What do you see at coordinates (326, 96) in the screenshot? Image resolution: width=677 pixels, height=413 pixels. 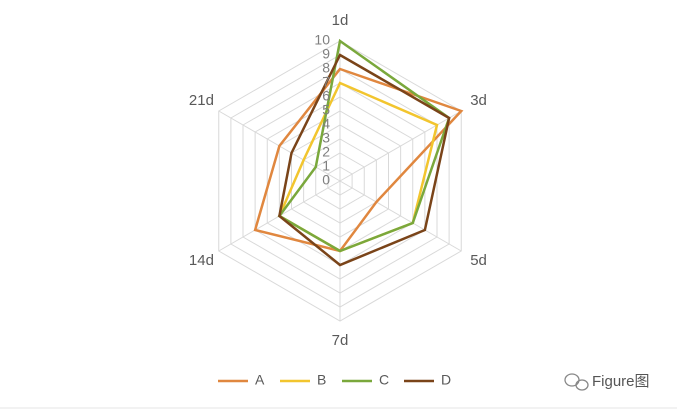 I see `r-tick-label: 6` at bounding box center [326, 96].